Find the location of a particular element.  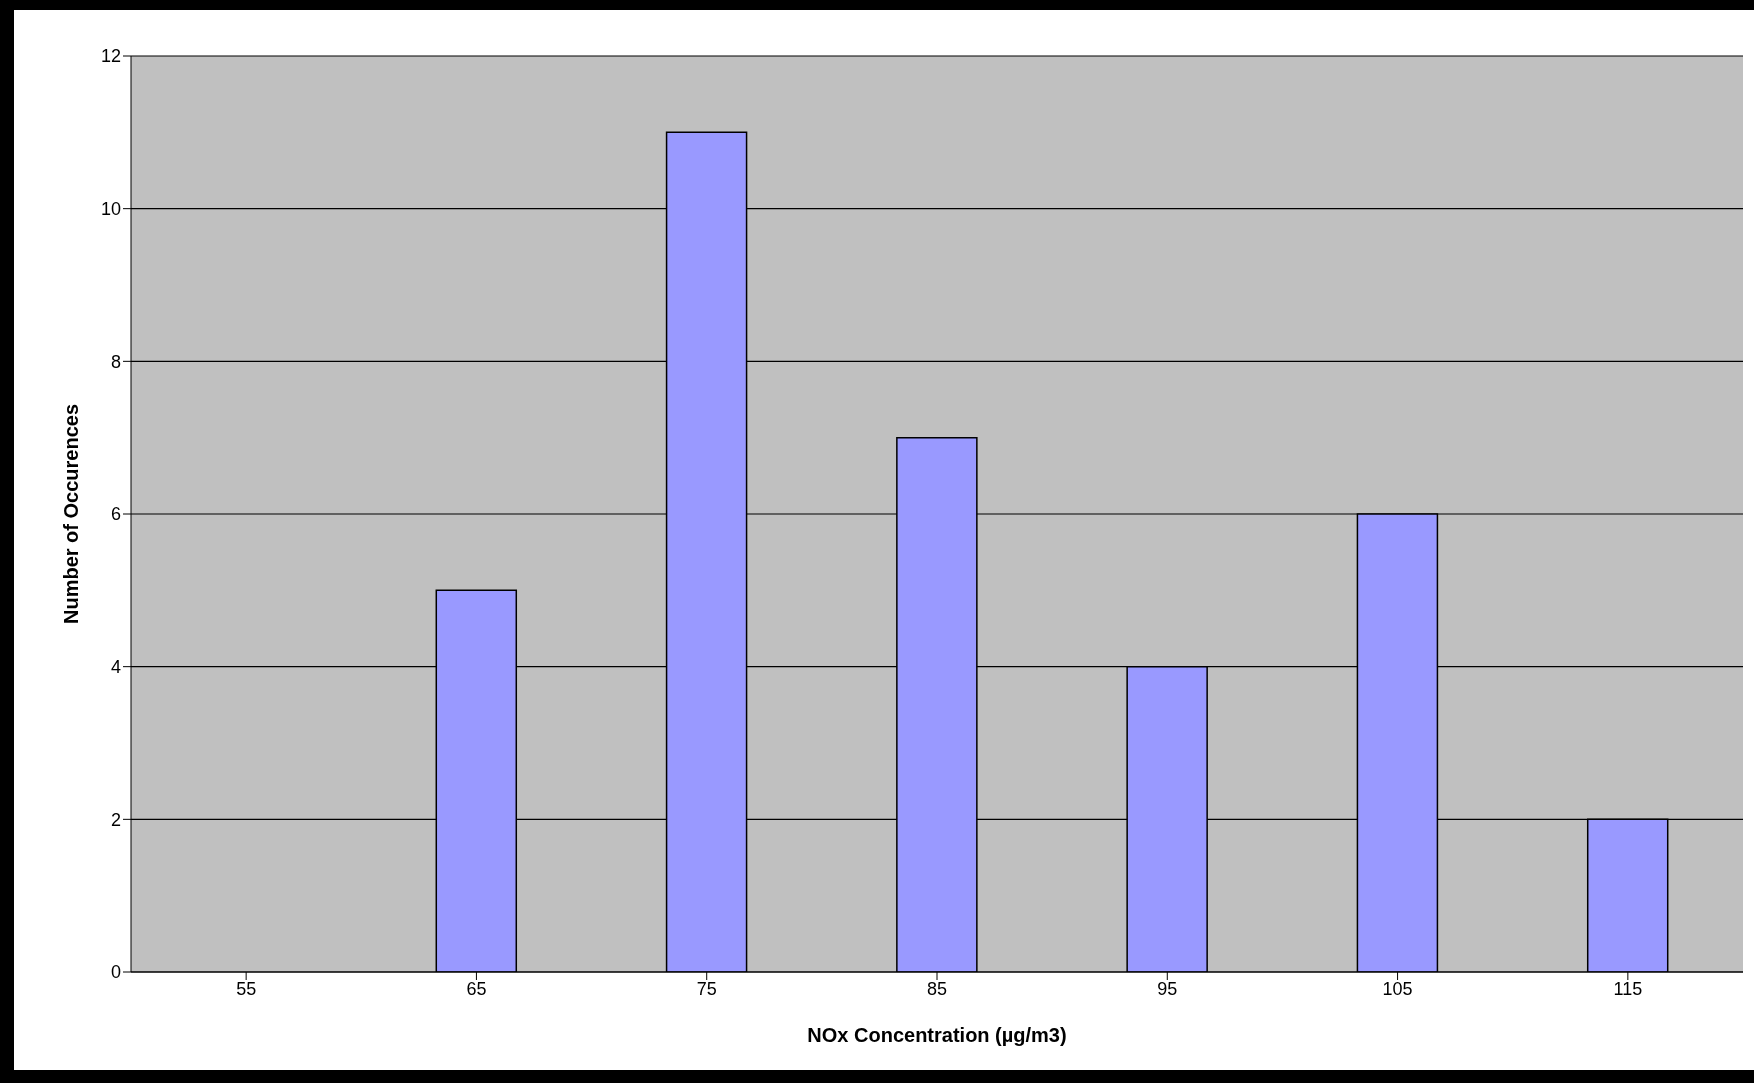

y-tick-label: 6 is located at coordinates (115, 514).